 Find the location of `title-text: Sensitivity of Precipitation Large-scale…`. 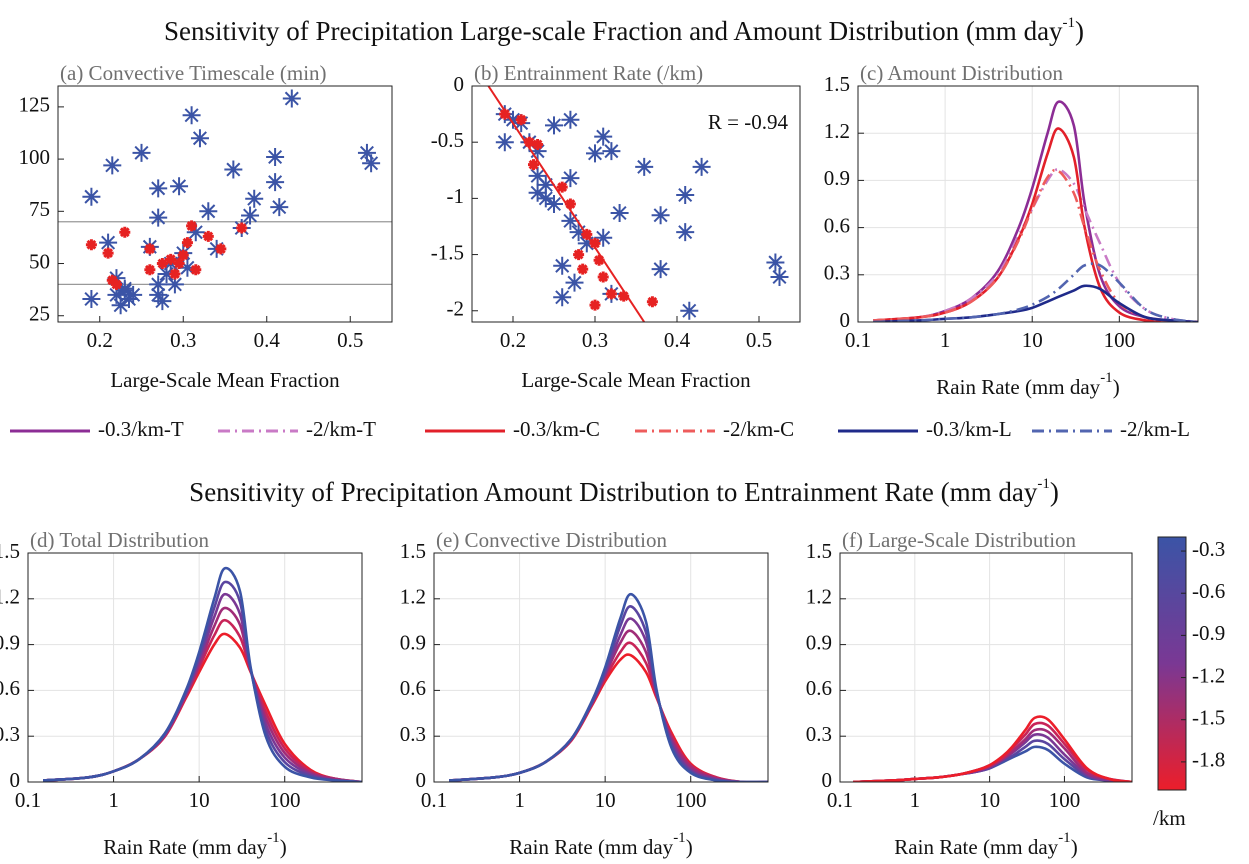

title-text: Sensitivity of Precipitation Large-scale… is located at coordinates (613, 31).